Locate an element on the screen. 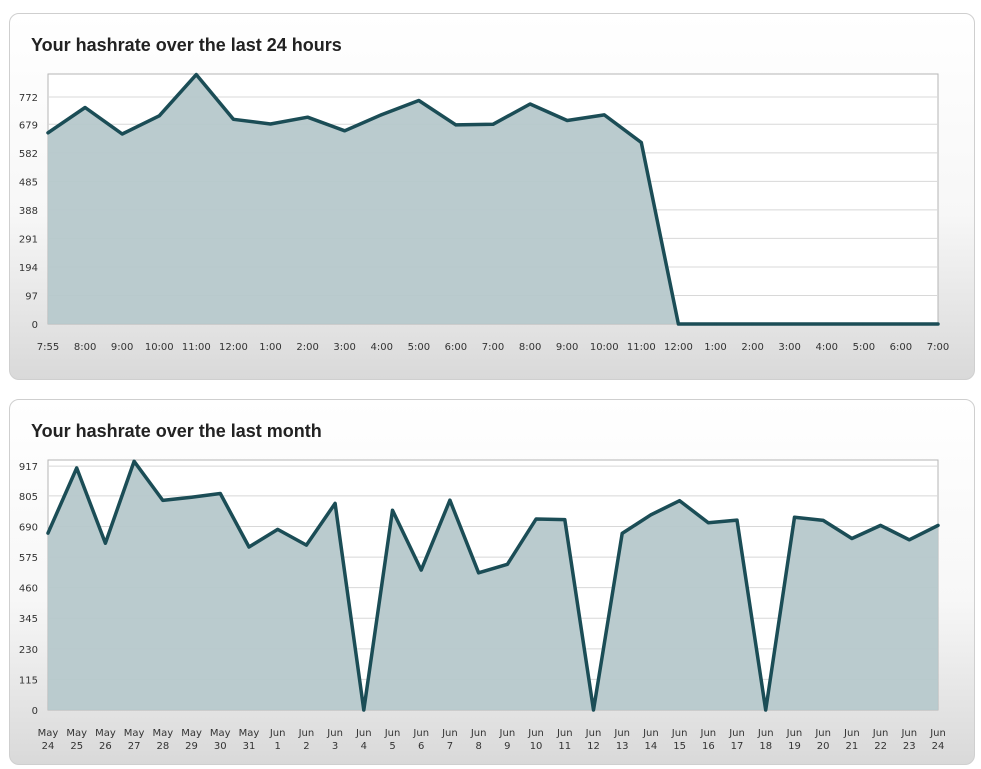 The image size is (981, 769). month-x-tick-label: Jun 18 is located at coordinates (765, 740).